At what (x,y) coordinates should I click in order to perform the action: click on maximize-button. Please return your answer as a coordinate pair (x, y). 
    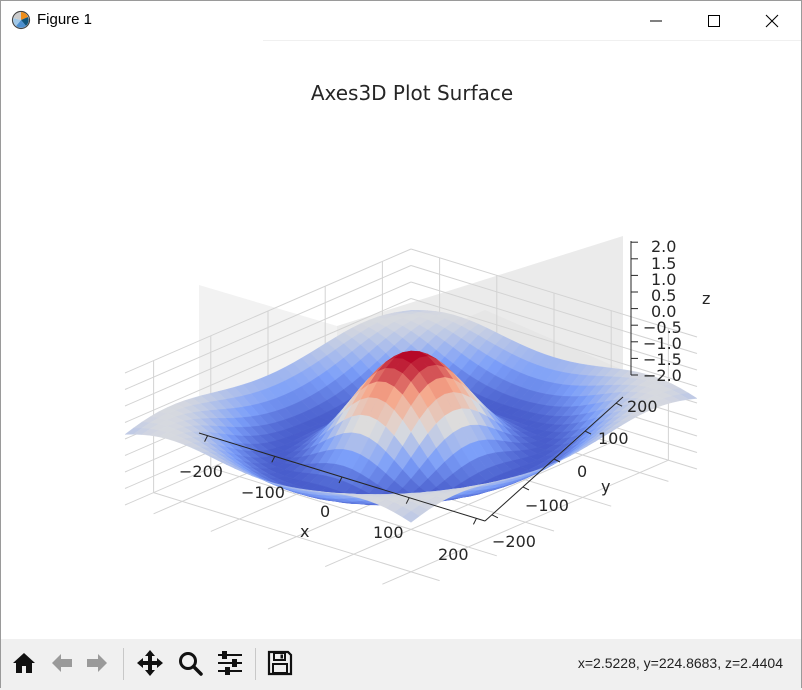
    Looking at the image, I should click on (714, 20).